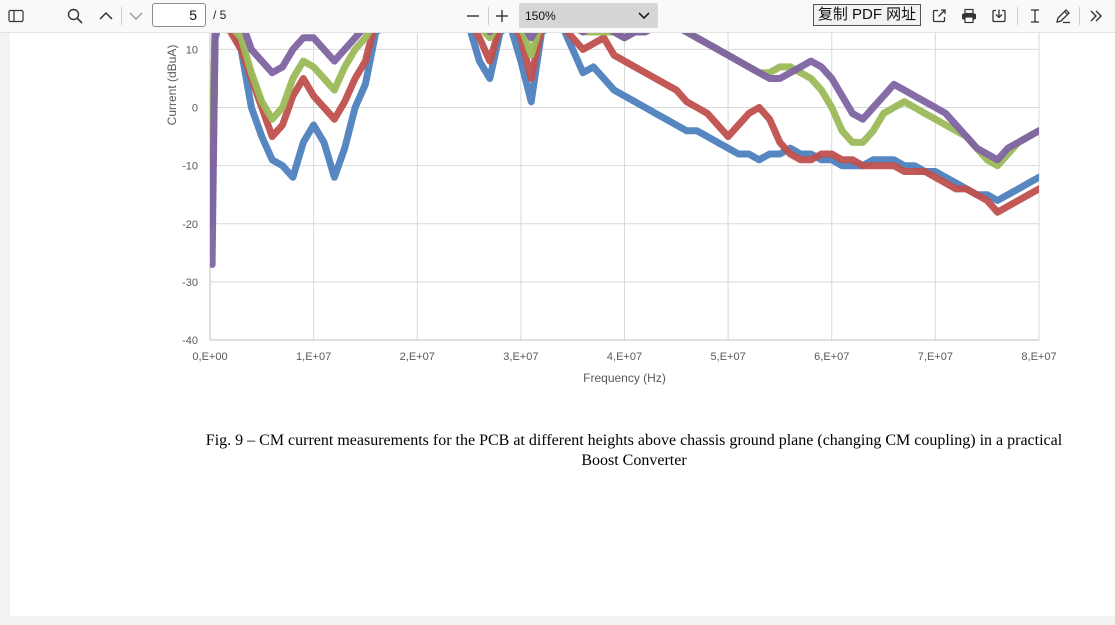  Describe the element at coordinates (209, 357) in the screenshot. I see `x-tick-label: 0,E+00` at that location.